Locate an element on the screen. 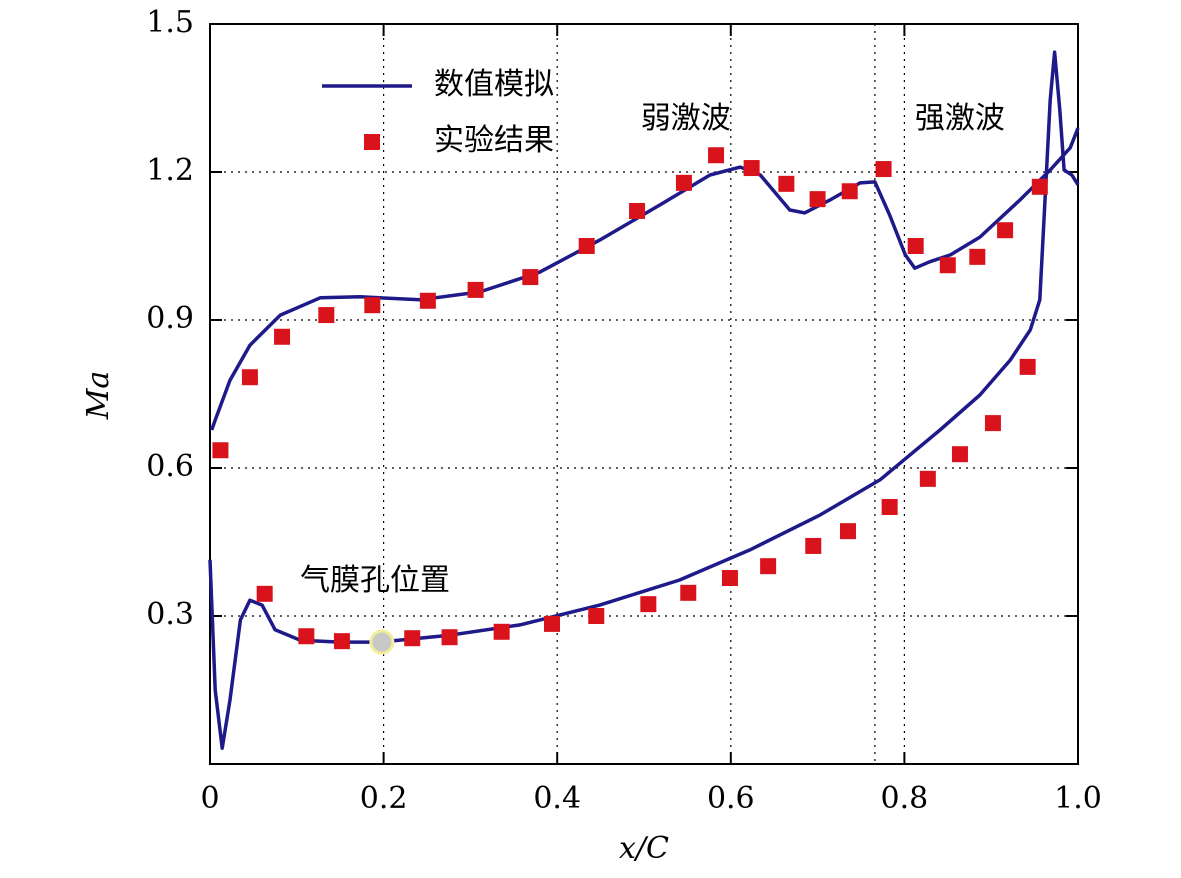 The width and height of the screenshot is (1181, 878). x-tick-label: 0.8 is located at coordinates (905, 798).